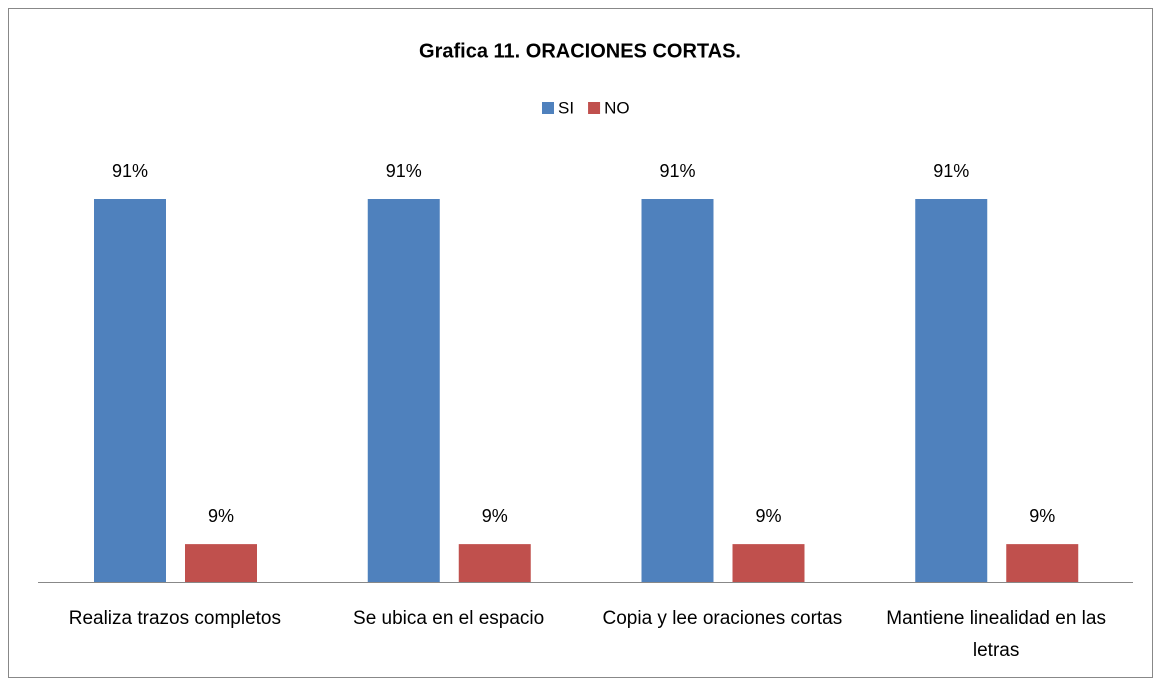  Describe the element at coordinates (580, 51) in the screenshot. I see `chart-title: Grafica 11. ORACIONES CORTAS.` at that location.